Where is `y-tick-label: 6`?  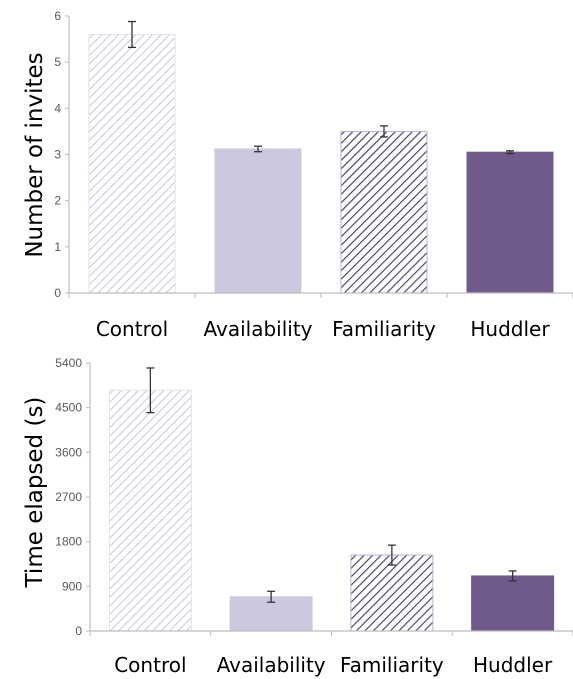 y-tick-label: 6 is located at coordinates (57, 16).